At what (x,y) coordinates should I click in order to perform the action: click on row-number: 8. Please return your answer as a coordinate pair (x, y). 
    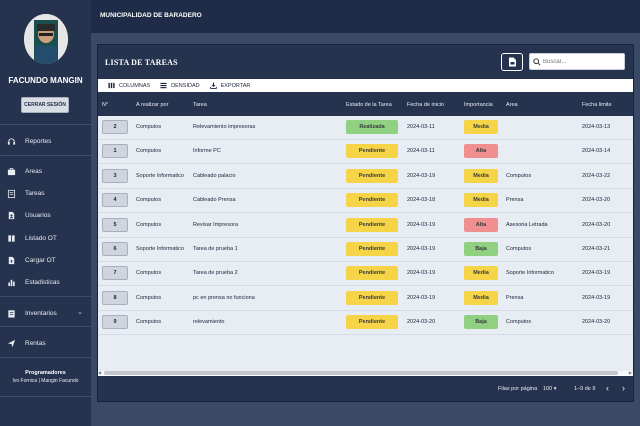
    Looking at the image, I should click on (115, 297).